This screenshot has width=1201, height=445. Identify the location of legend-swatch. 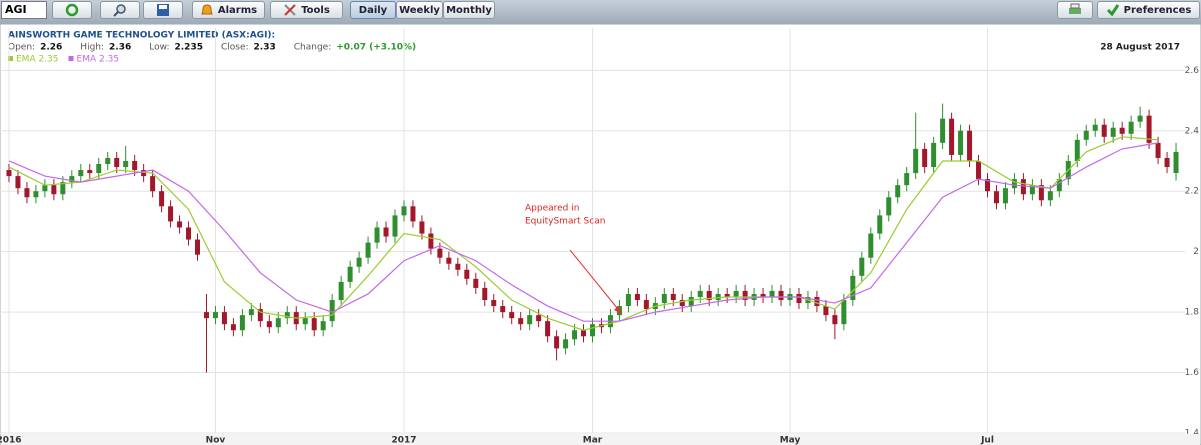
(71, 58).